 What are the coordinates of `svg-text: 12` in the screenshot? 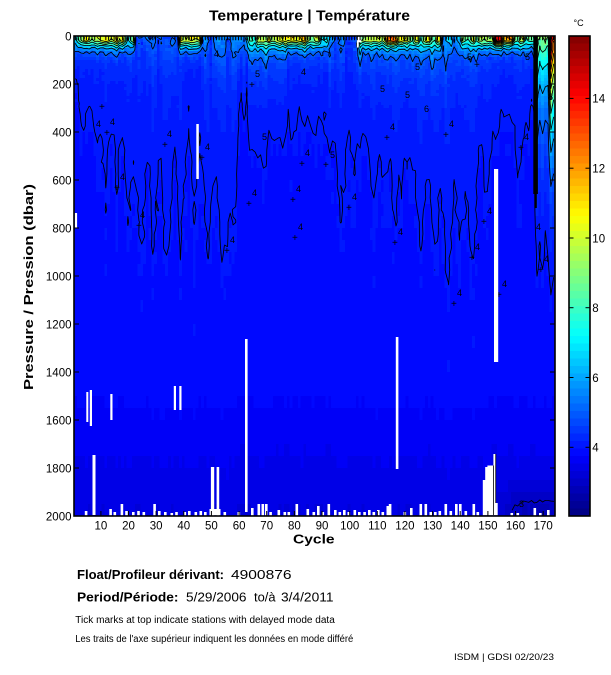 It's located at (598, 170).